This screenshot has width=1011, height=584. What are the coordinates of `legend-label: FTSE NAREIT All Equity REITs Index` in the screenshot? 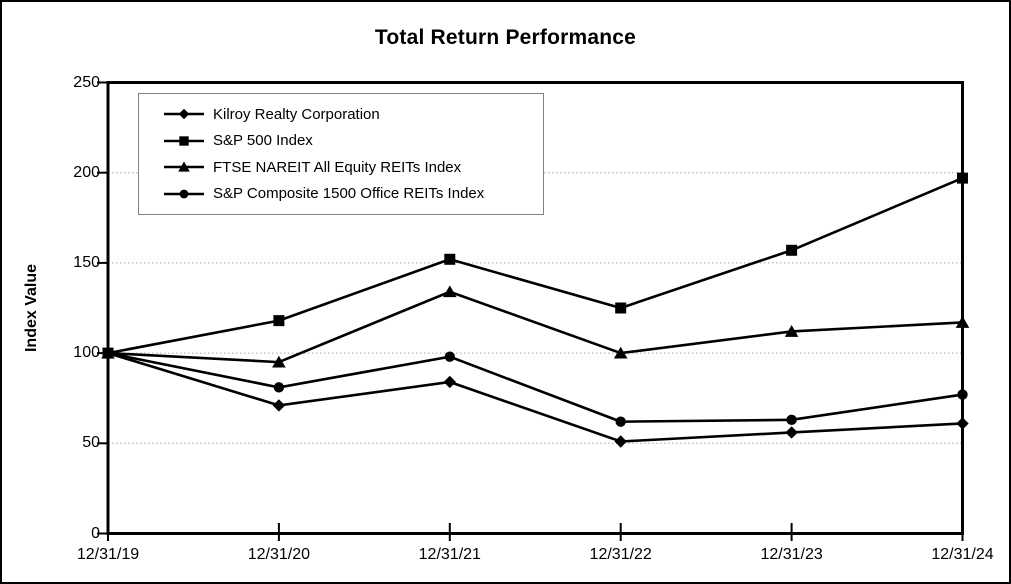 It's located at (337, 167).